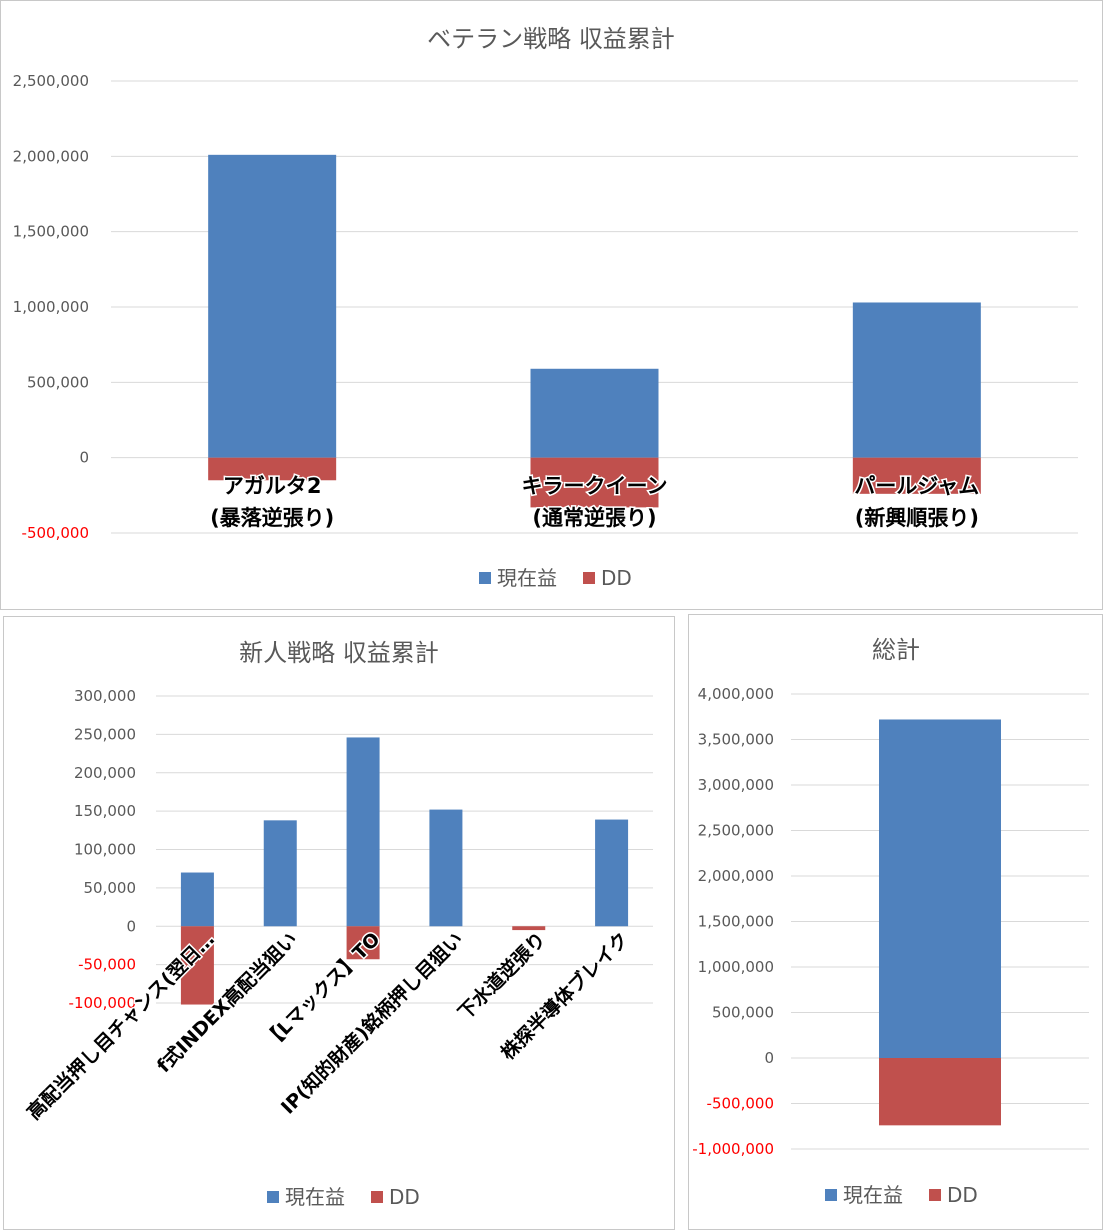  What do you see at coordinates (736, 694) in the screenshot?
I see `y-tick-label: 4,000,000` at bounding box center [736, 694].